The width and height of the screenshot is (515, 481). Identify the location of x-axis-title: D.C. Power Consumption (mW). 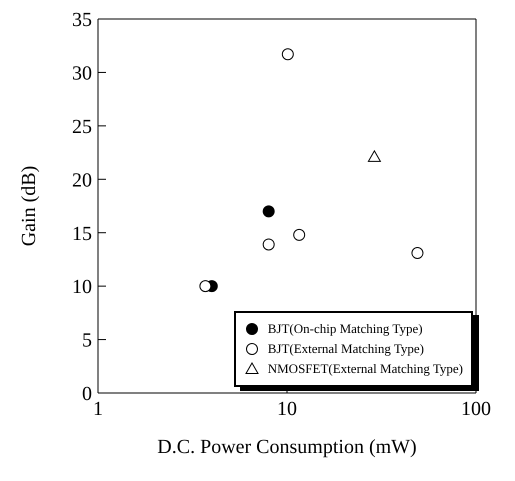
(287, 447).